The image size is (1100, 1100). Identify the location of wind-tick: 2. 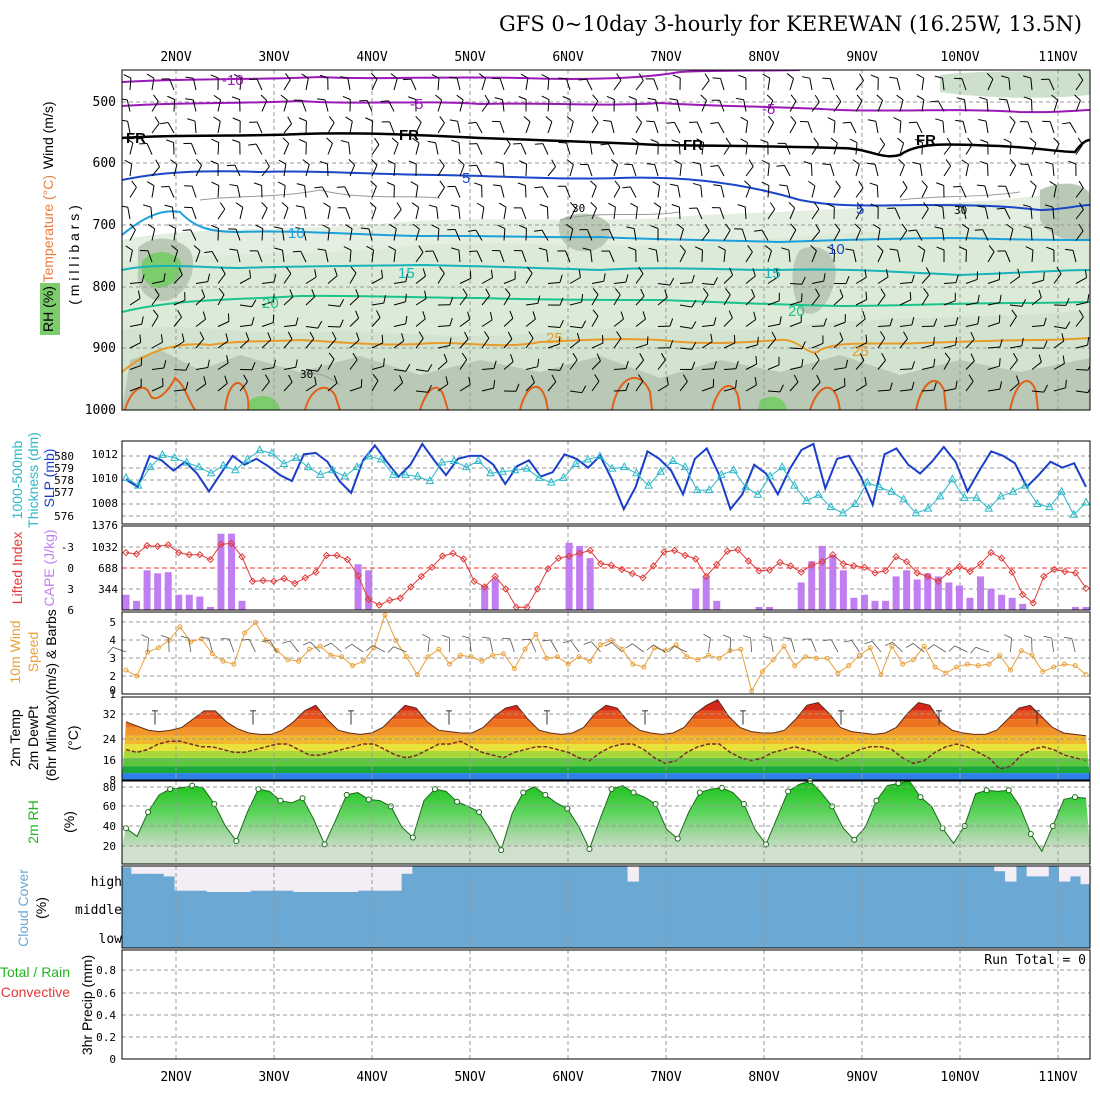
(112, 676).